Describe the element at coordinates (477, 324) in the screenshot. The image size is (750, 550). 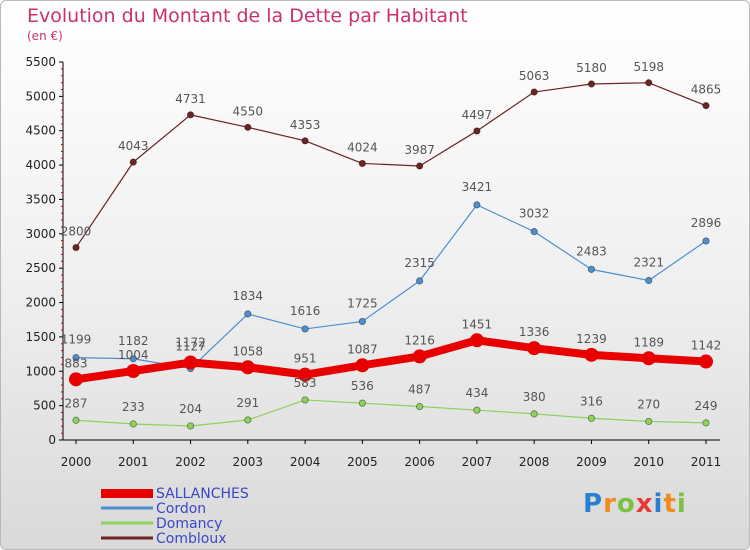
I see `data-label-sallanches: 1451` at that location.